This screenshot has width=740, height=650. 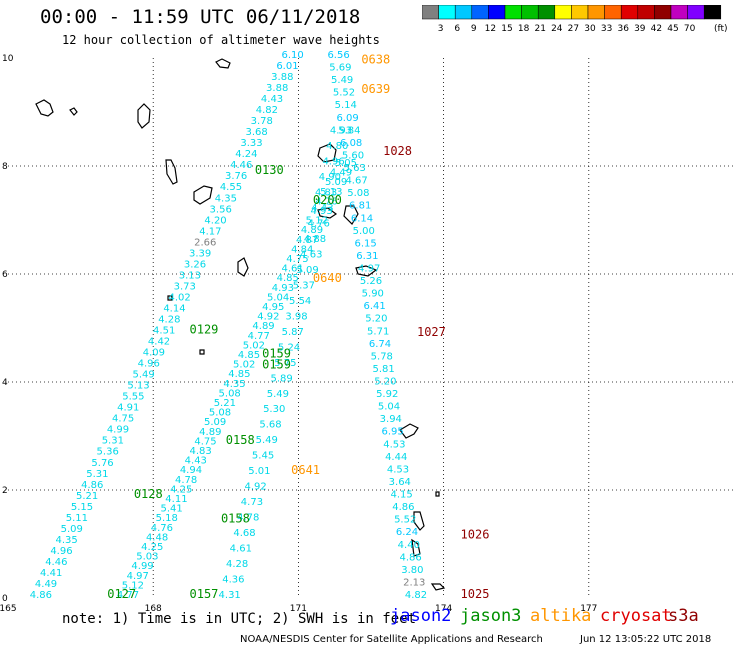 What do you see at coordinates (262, 121) in the screenshot?
I see `wave-height-label: 3.78` at bounding box center [262, 121].